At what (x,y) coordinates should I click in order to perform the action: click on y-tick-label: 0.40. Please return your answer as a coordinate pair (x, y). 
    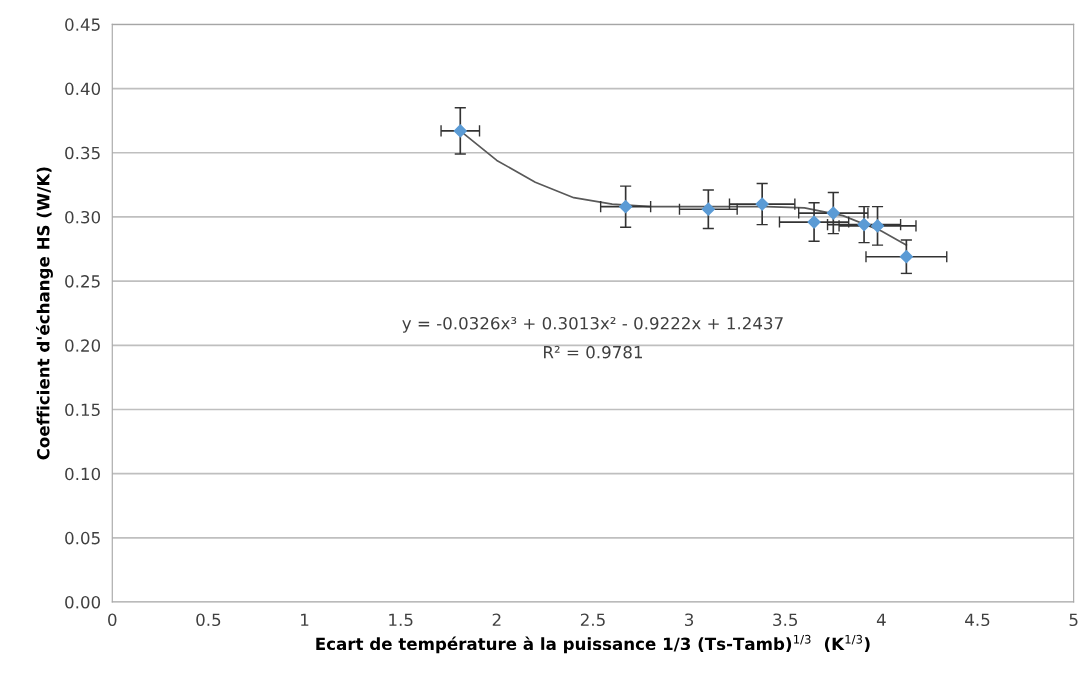
    Looking at the image, I should click on (83, 89).